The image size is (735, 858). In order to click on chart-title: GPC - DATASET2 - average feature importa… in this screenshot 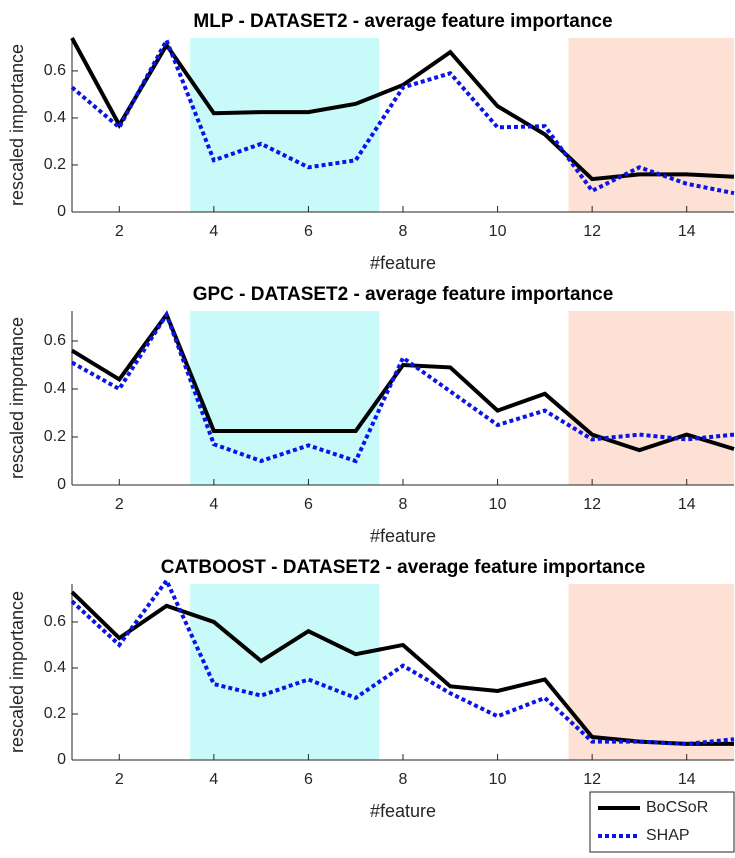, I will do `click(403, 294)`.